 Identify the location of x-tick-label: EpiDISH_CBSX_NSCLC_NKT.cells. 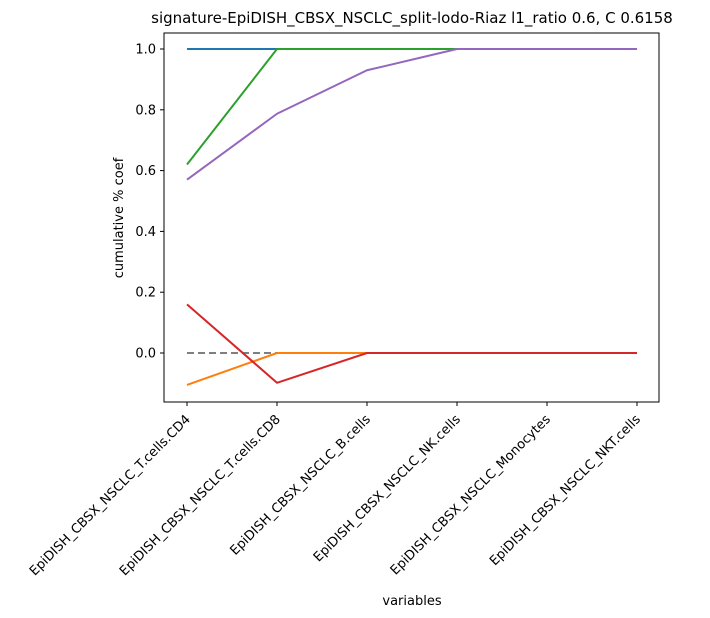
(565, 490).